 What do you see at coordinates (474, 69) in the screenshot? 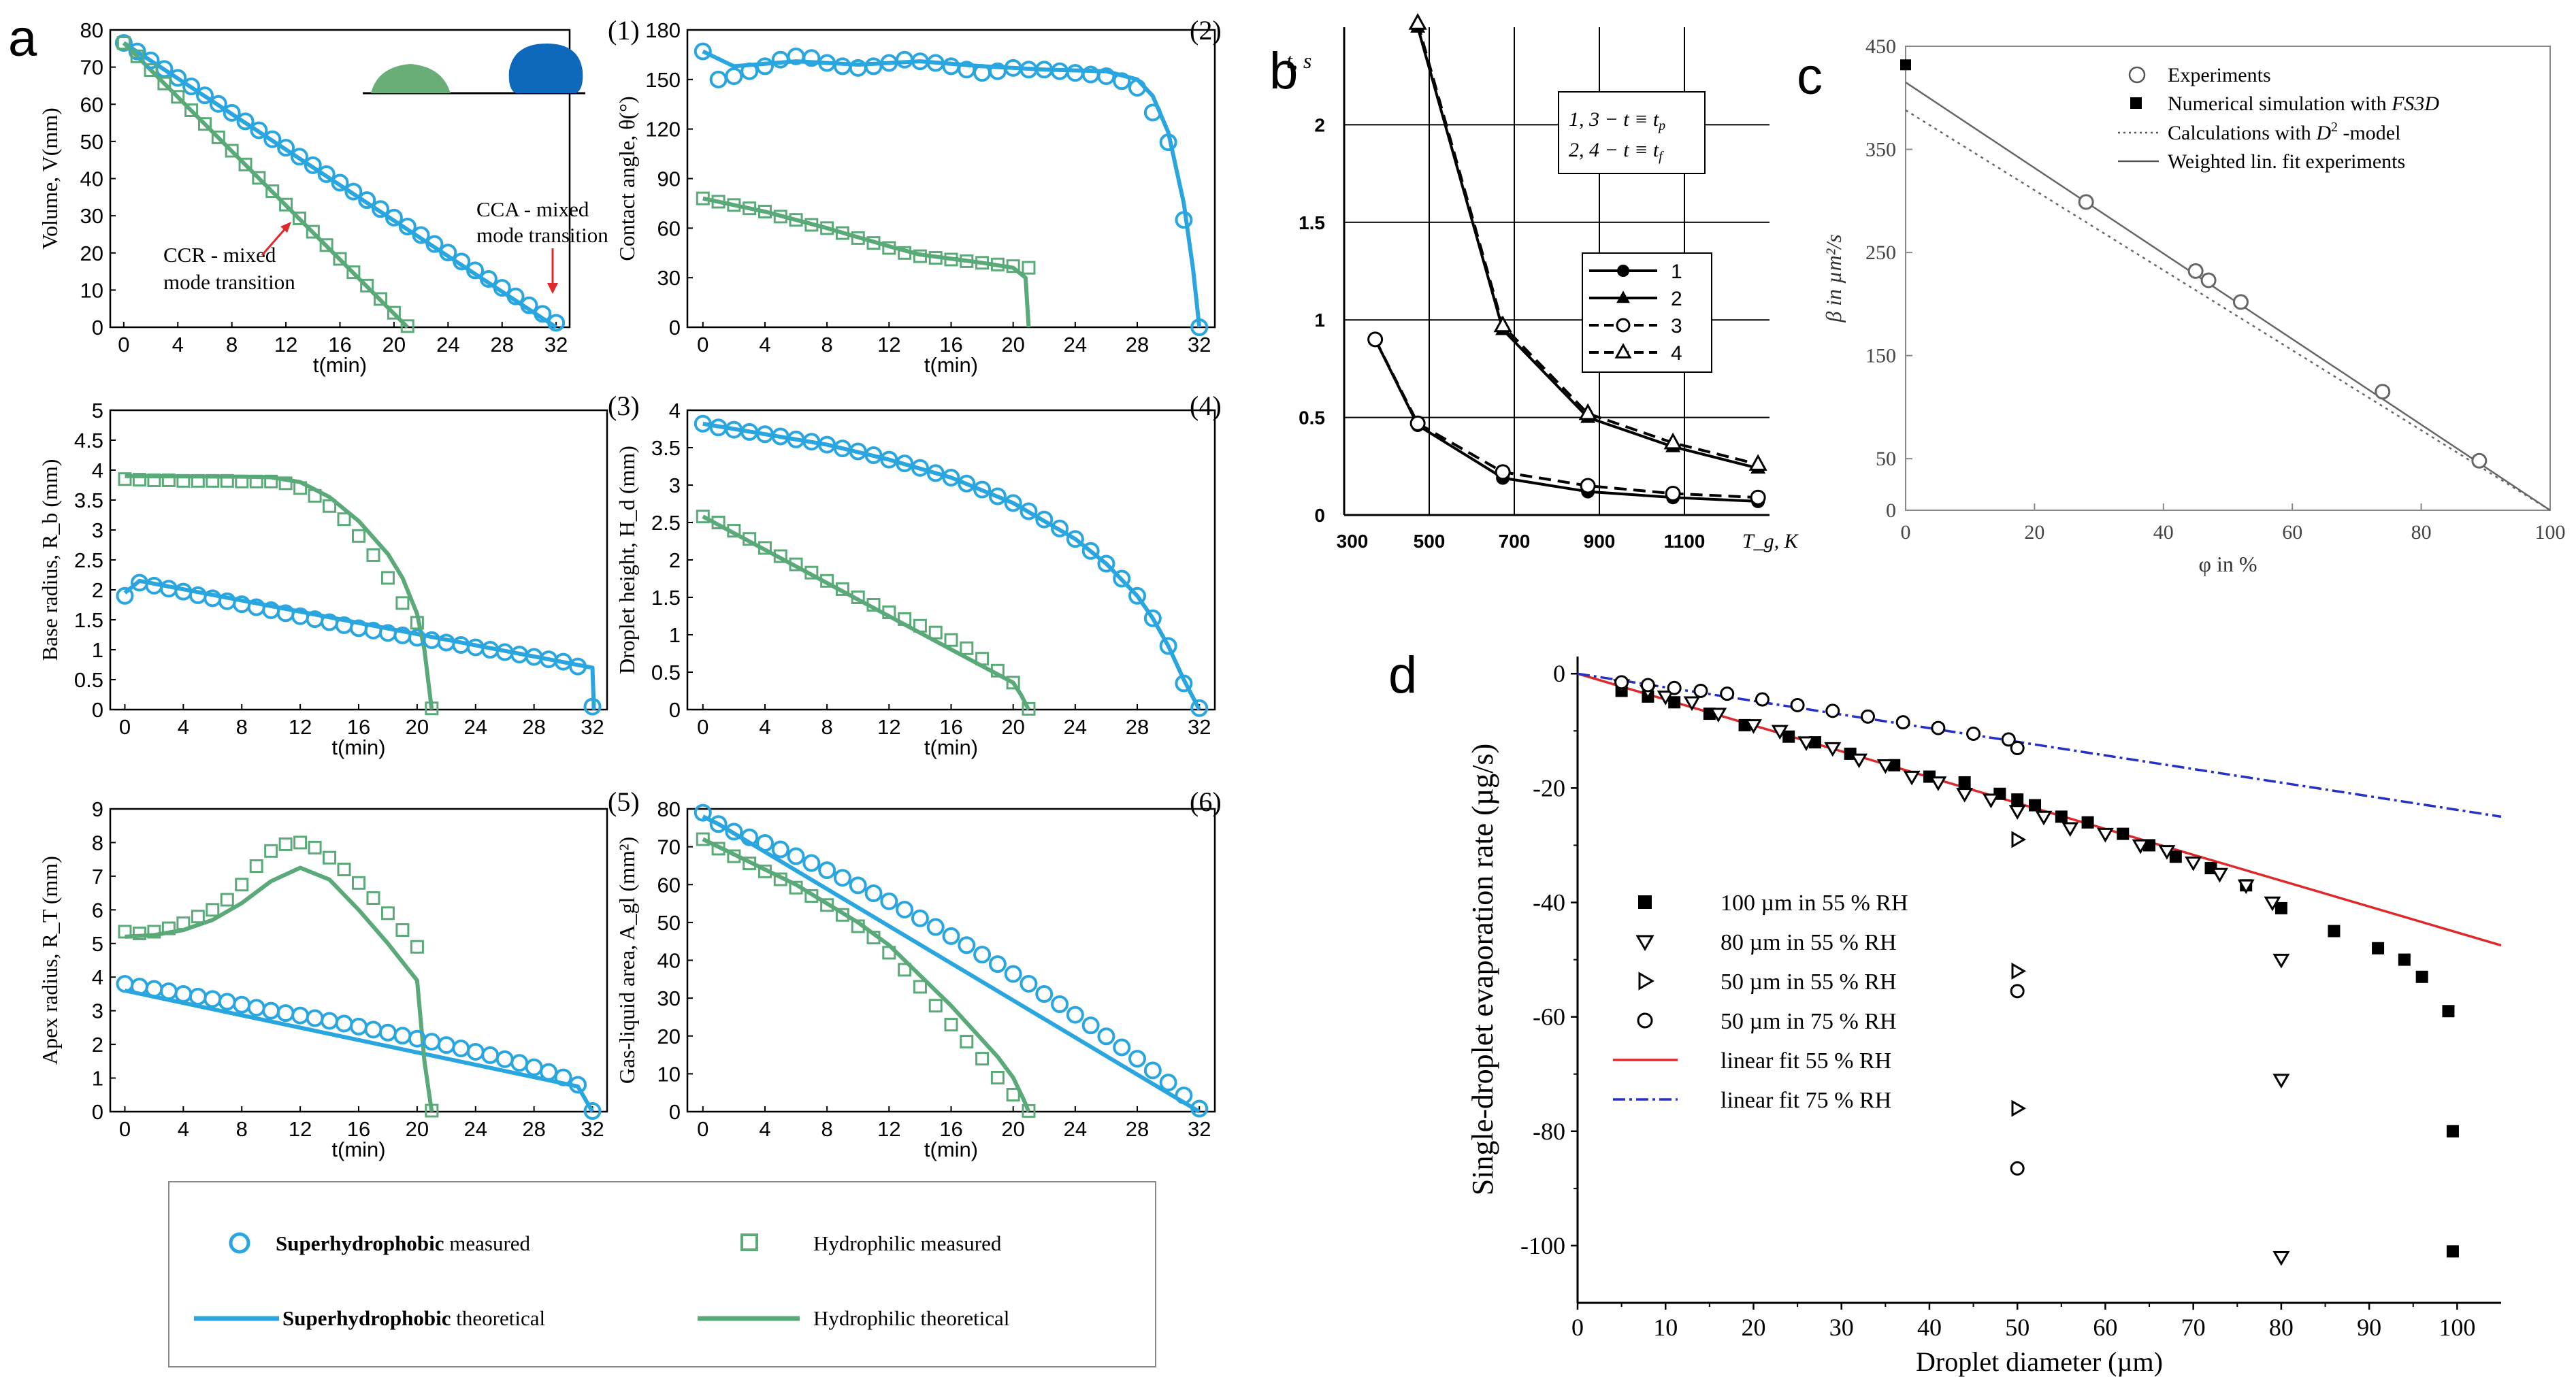
I see `droplet-illustration` at bounding box center [474, 69].